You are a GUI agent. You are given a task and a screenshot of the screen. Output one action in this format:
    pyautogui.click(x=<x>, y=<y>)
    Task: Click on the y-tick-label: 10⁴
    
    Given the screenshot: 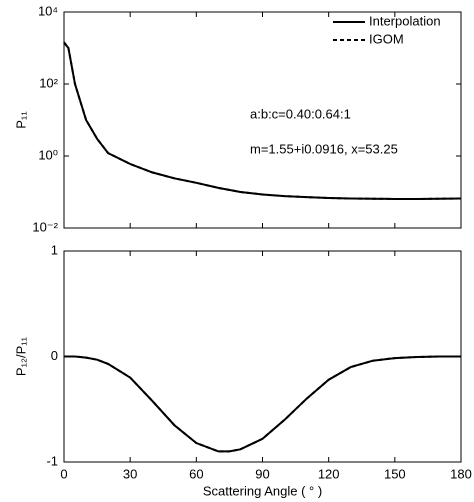 What is the action you would take?
    pyautogui.click(x=48, y=10)
    